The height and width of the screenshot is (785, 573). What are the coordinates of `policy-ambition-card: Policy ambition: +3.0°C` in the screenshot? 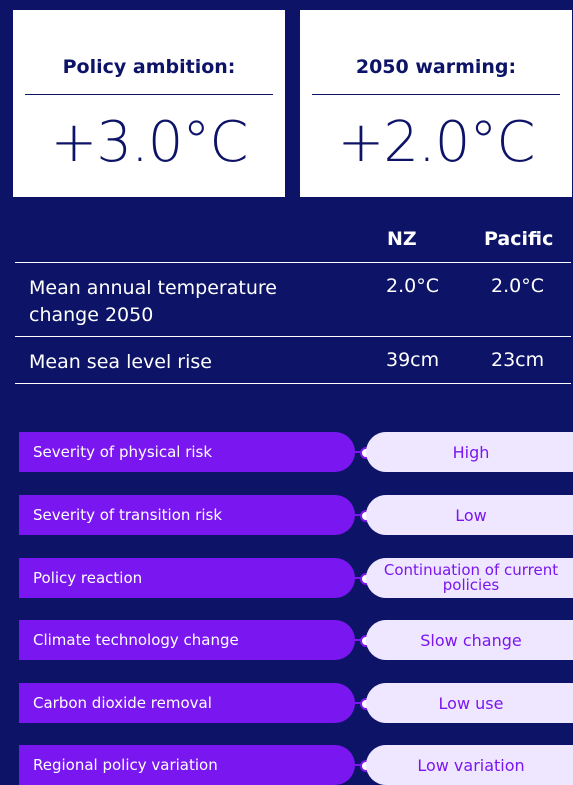 It's located at (149, 103).